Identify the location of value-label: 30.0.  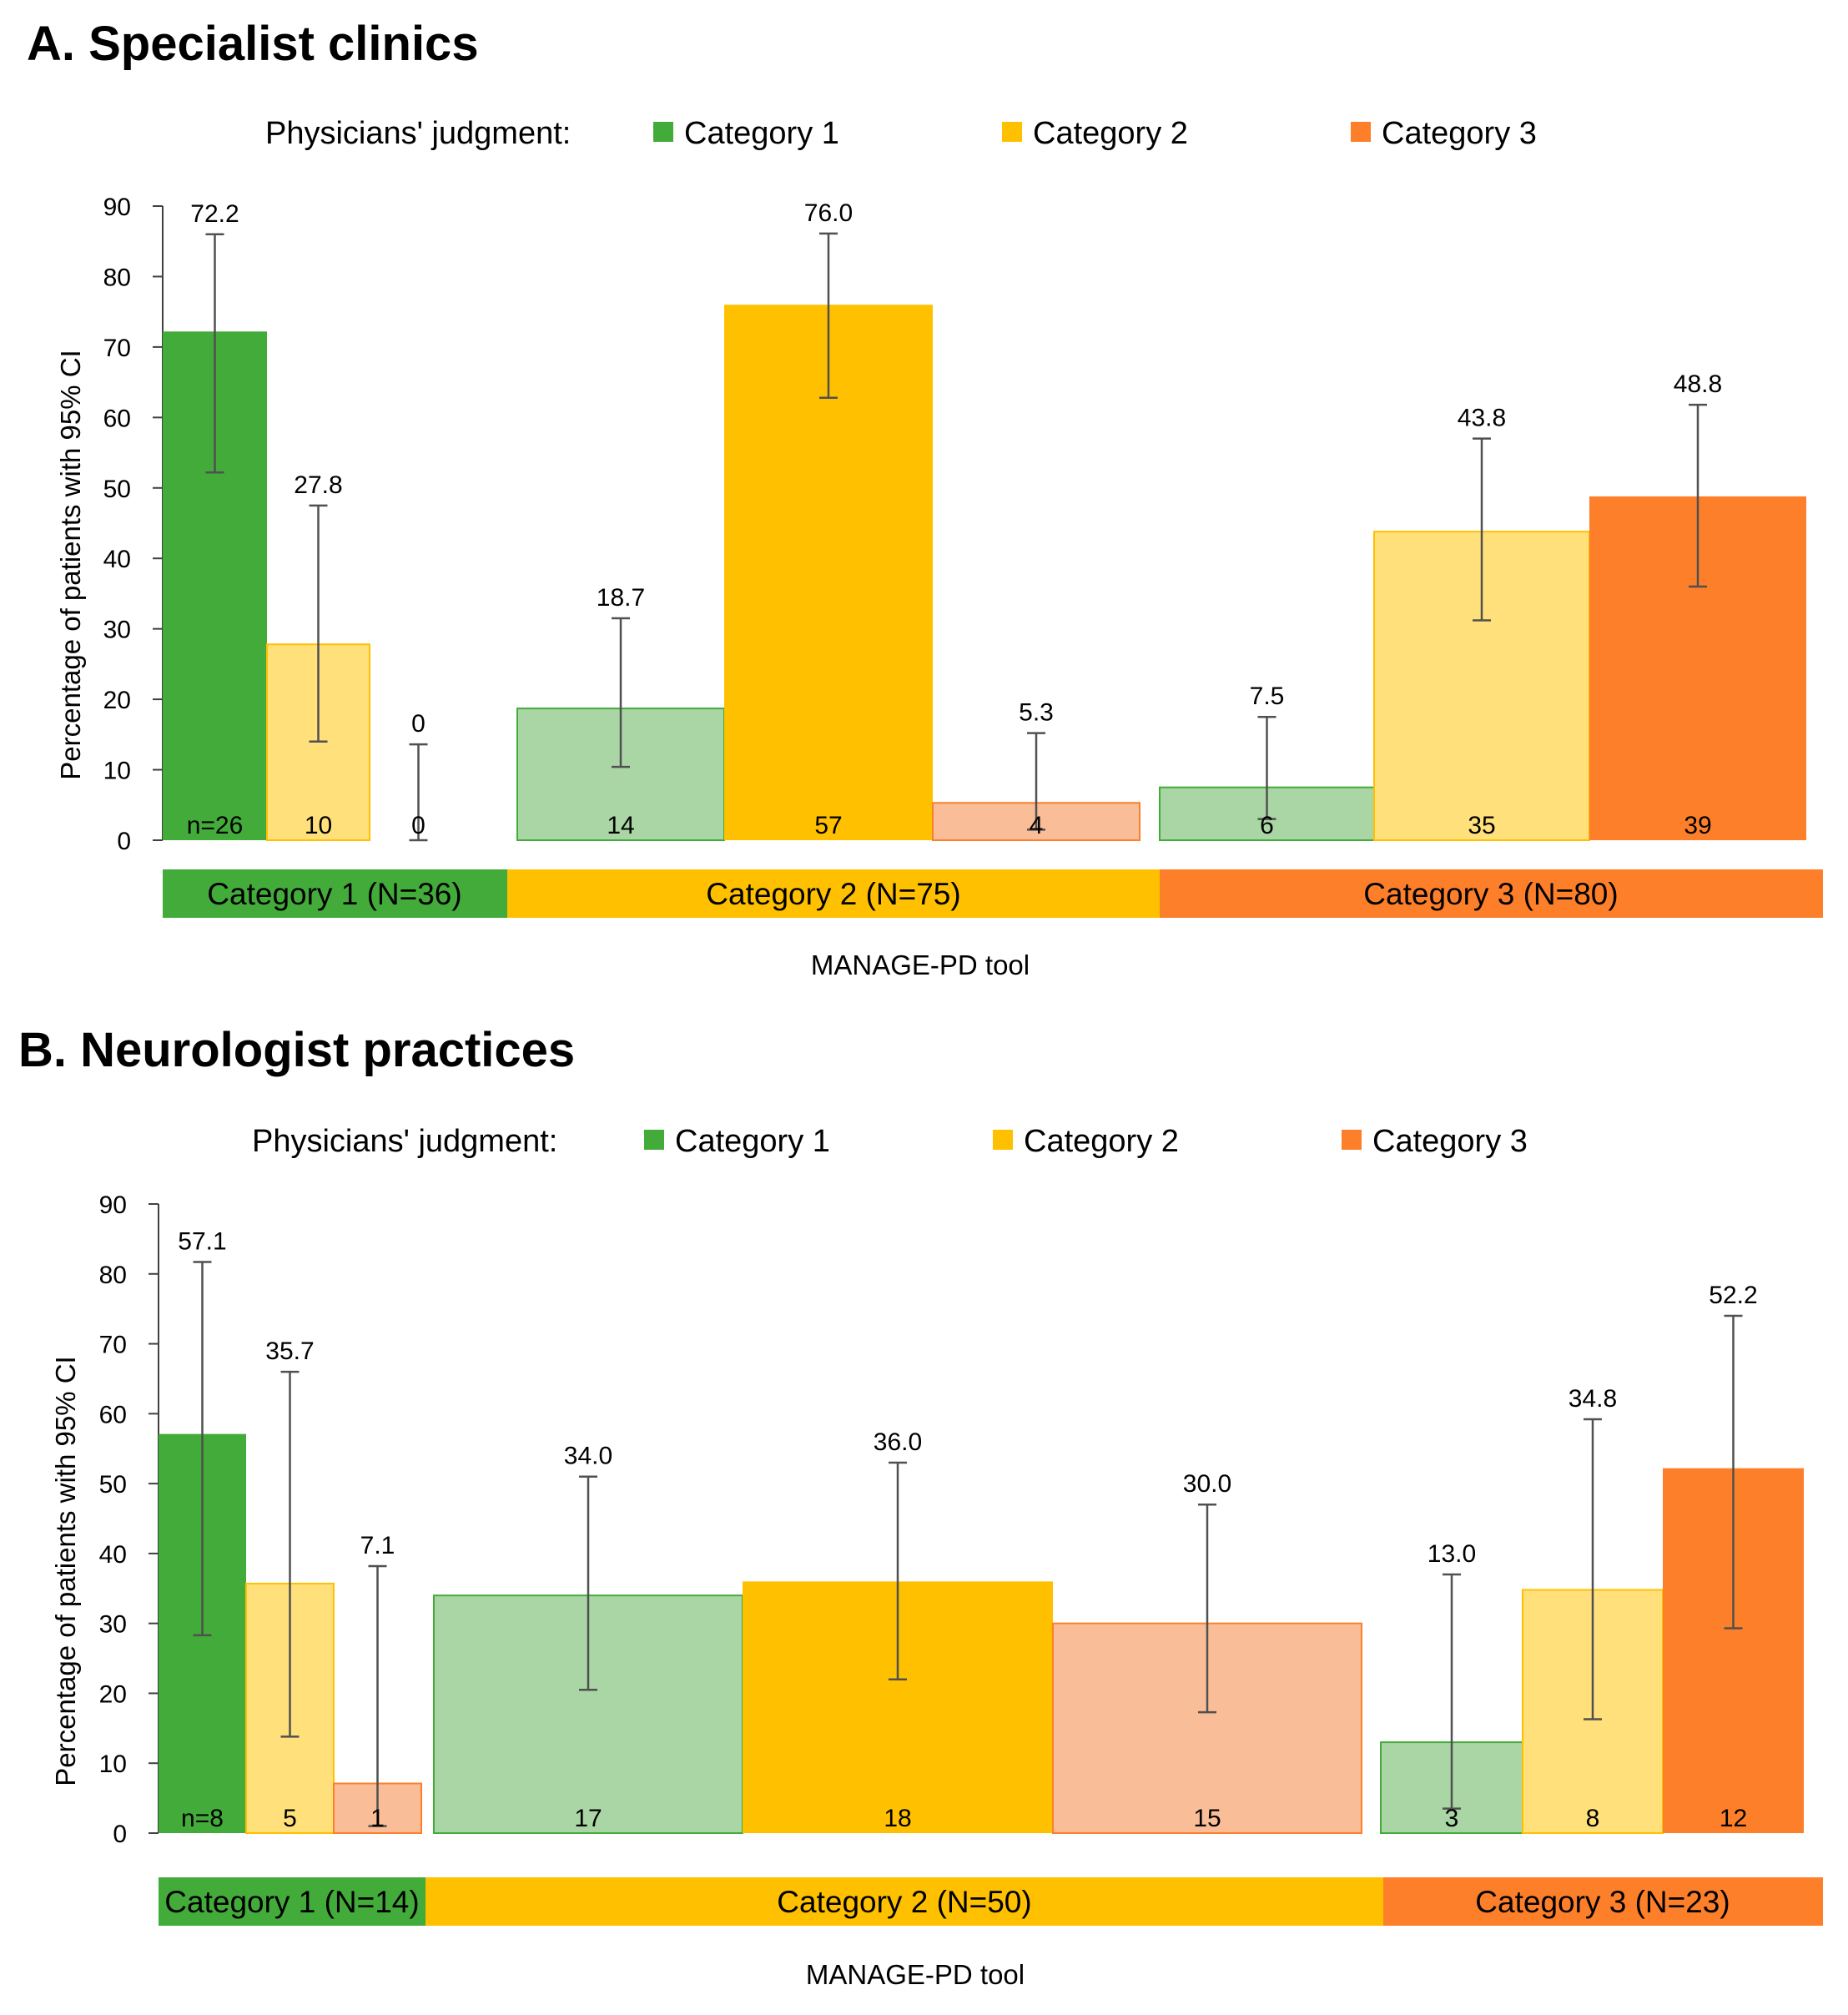
(1207, 1484).